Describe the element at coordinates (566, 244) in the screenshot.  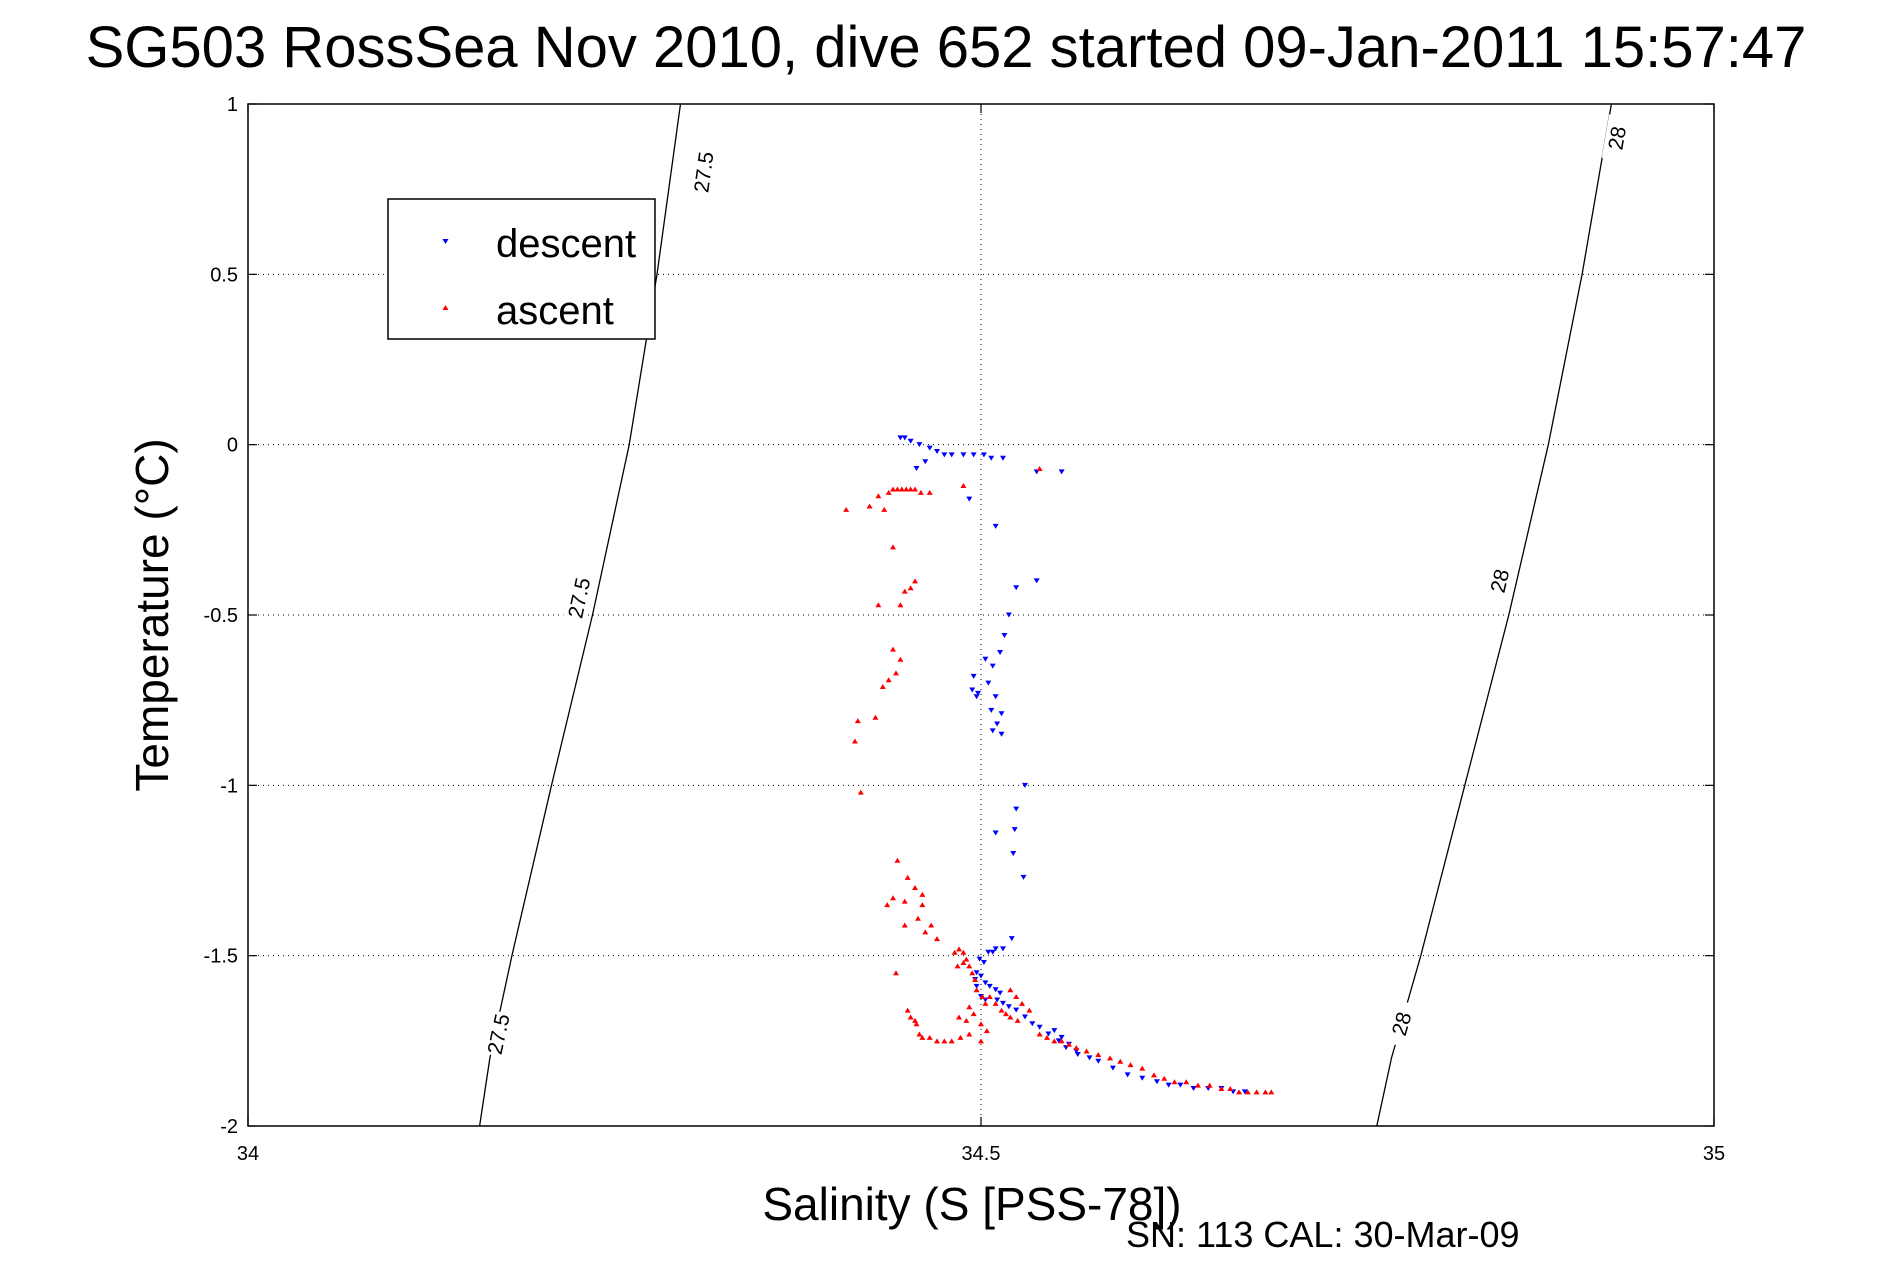
I see `legend-label-descent: descent` at that location.